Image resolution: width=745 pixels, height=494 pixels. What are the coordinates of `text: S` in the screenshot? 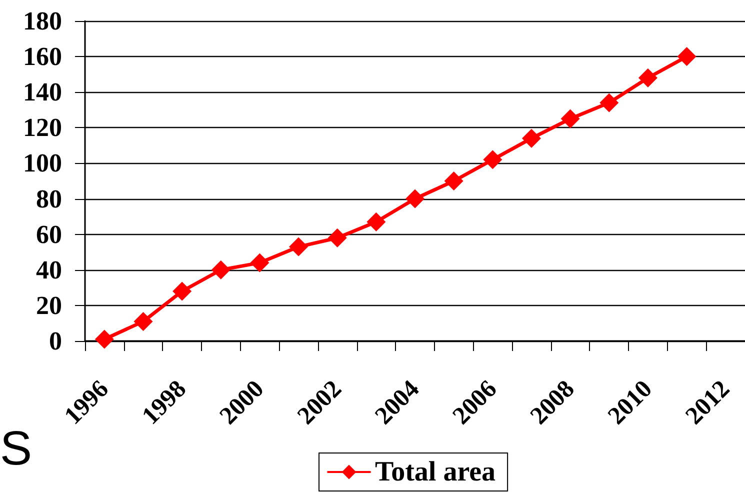 It's located at (16, 449).